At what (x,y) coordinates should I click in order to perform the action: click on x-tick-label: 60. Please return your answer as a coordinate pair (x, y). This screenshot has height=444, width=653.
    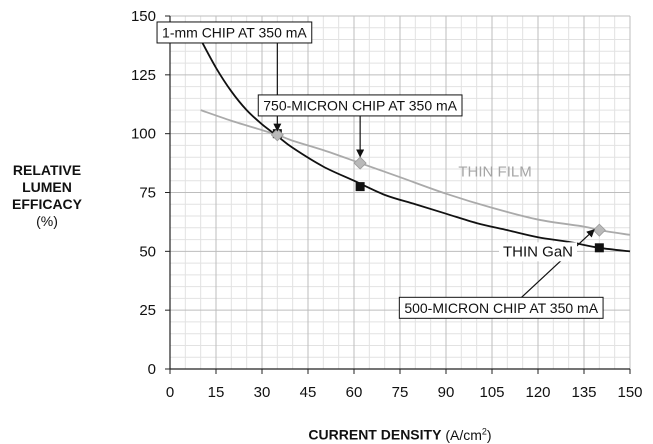
    Looking at the image, I should click on (354, 392).